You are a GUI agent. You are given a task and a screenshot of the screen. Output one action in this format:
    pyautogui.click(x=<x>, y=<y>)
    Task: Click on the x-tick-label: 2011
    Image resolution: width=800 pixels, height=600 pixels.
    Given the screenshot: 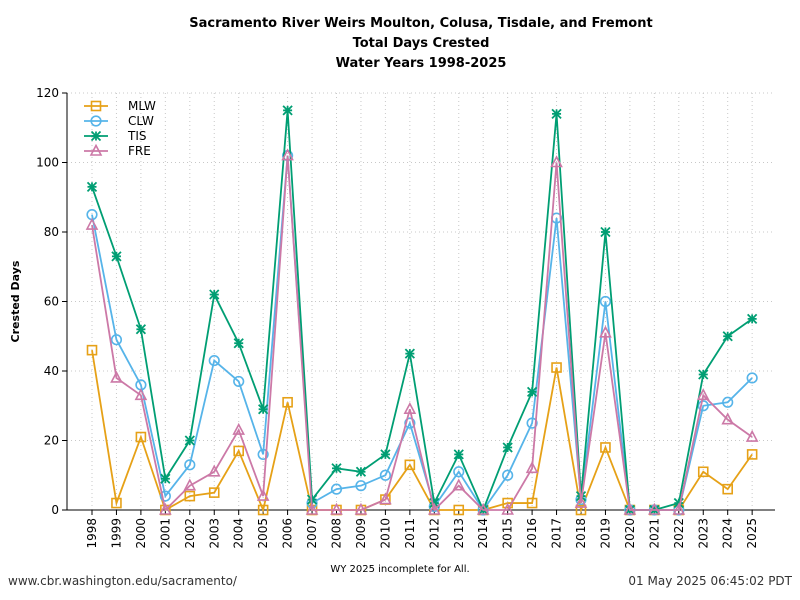 What is the action you would take?
    pyautogui.click(x=410, y=533)
    